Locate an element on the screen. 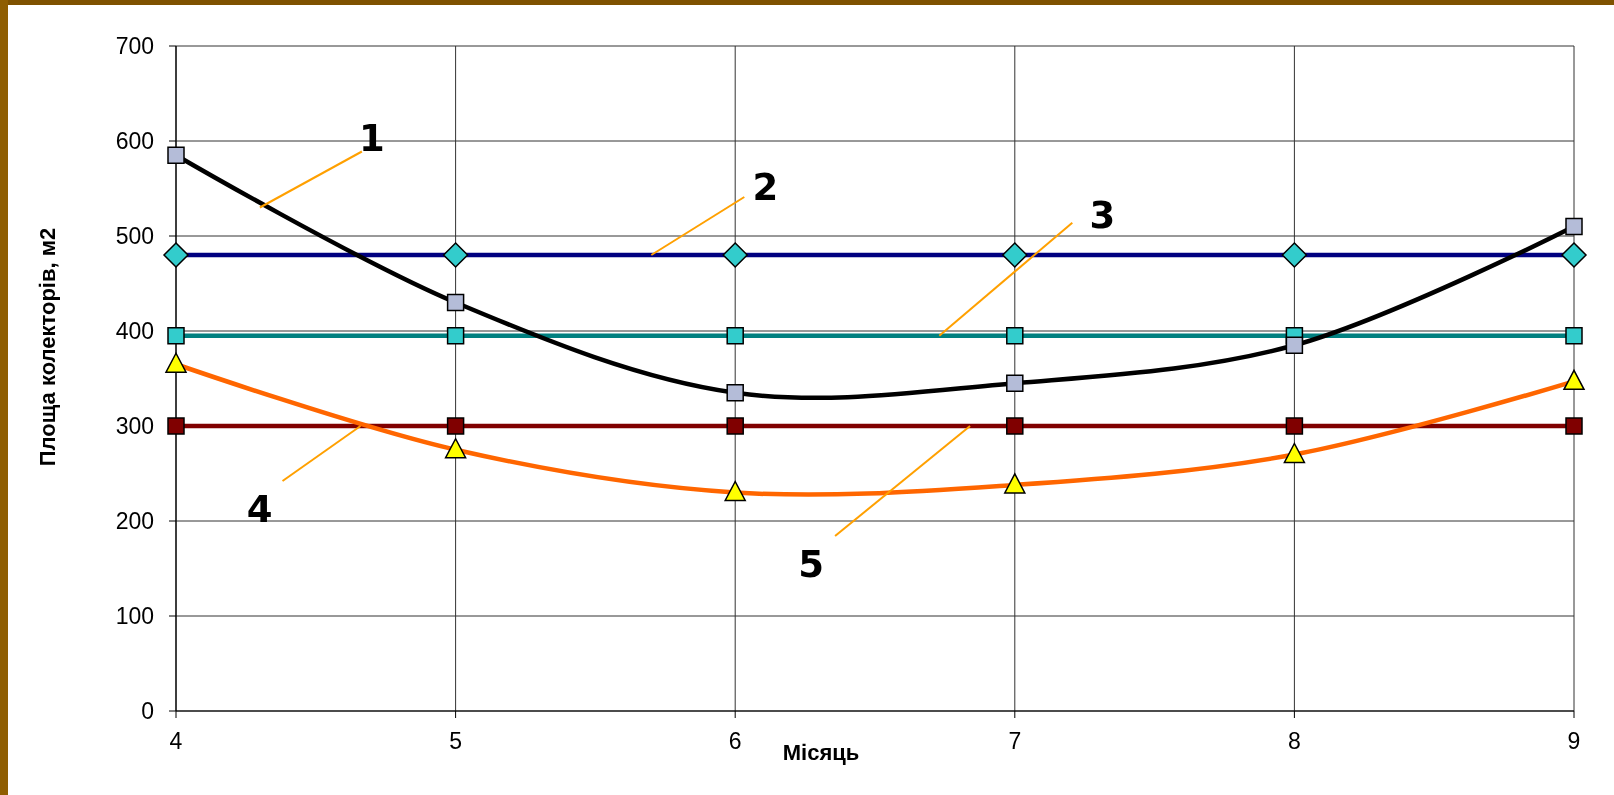  y-tick-label: 300 is located at coordinates (134, 426).